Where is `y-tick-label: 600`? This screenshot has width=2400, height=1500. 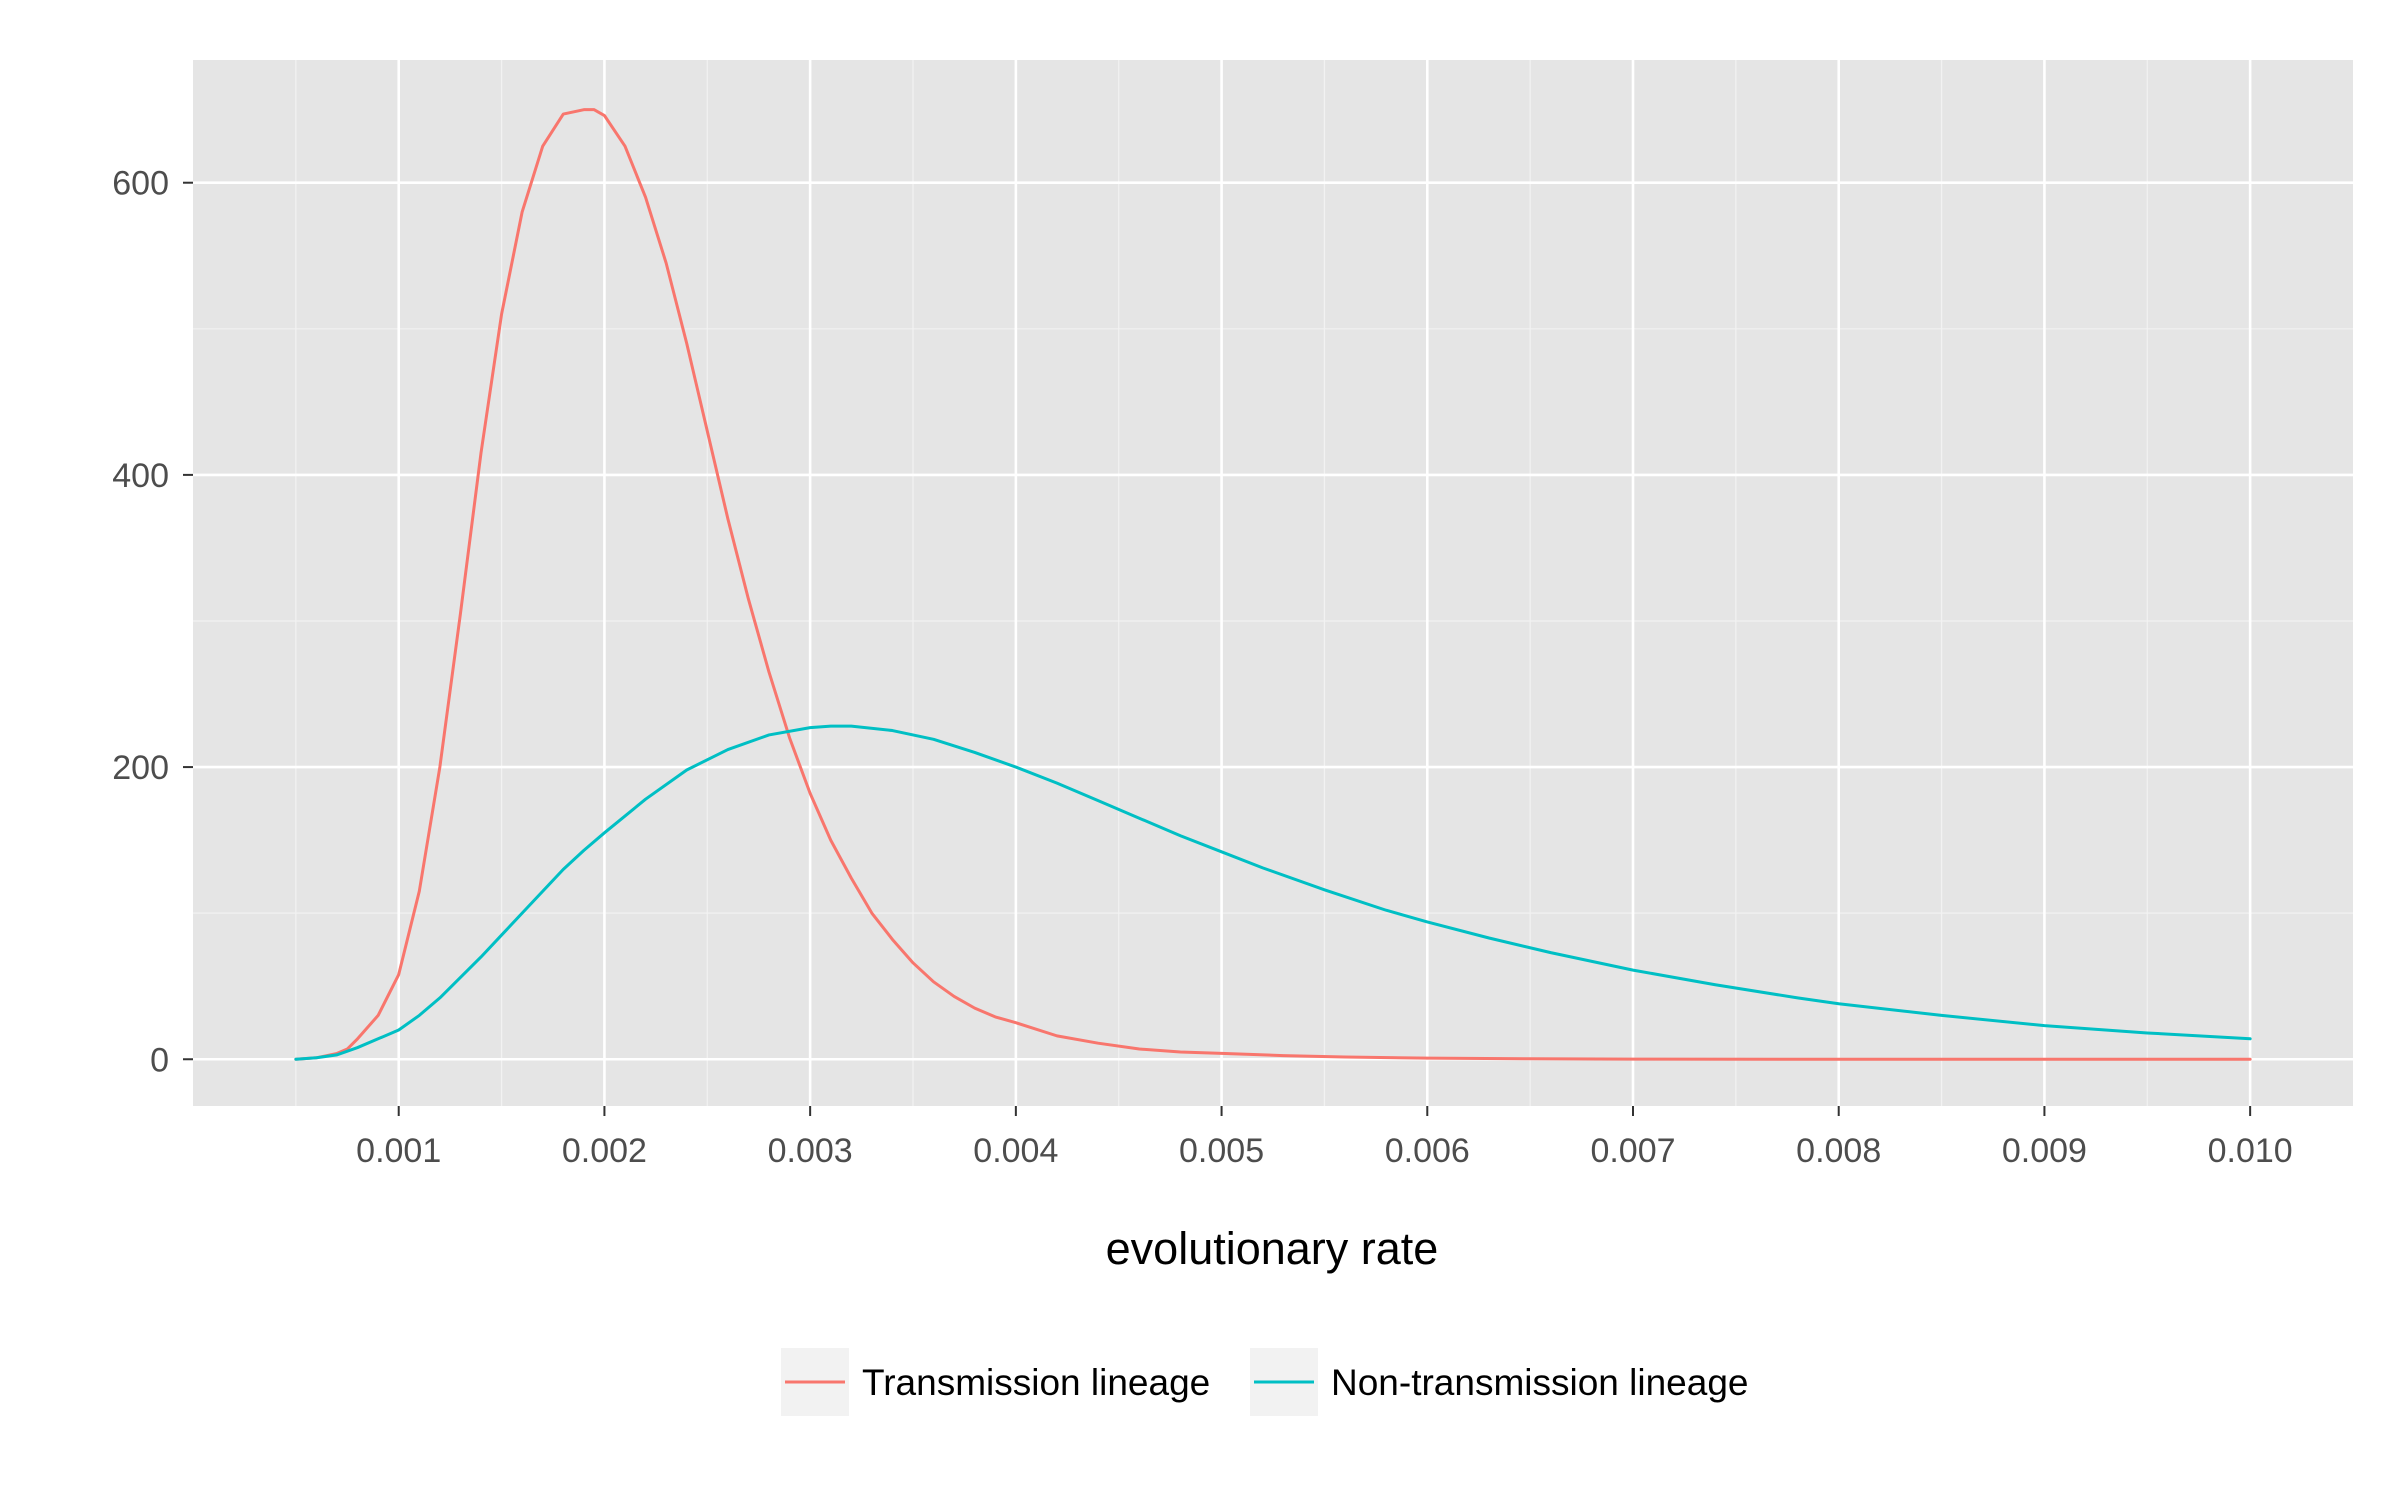
y-tick-label: 600 is located at coordinates (140, 184).